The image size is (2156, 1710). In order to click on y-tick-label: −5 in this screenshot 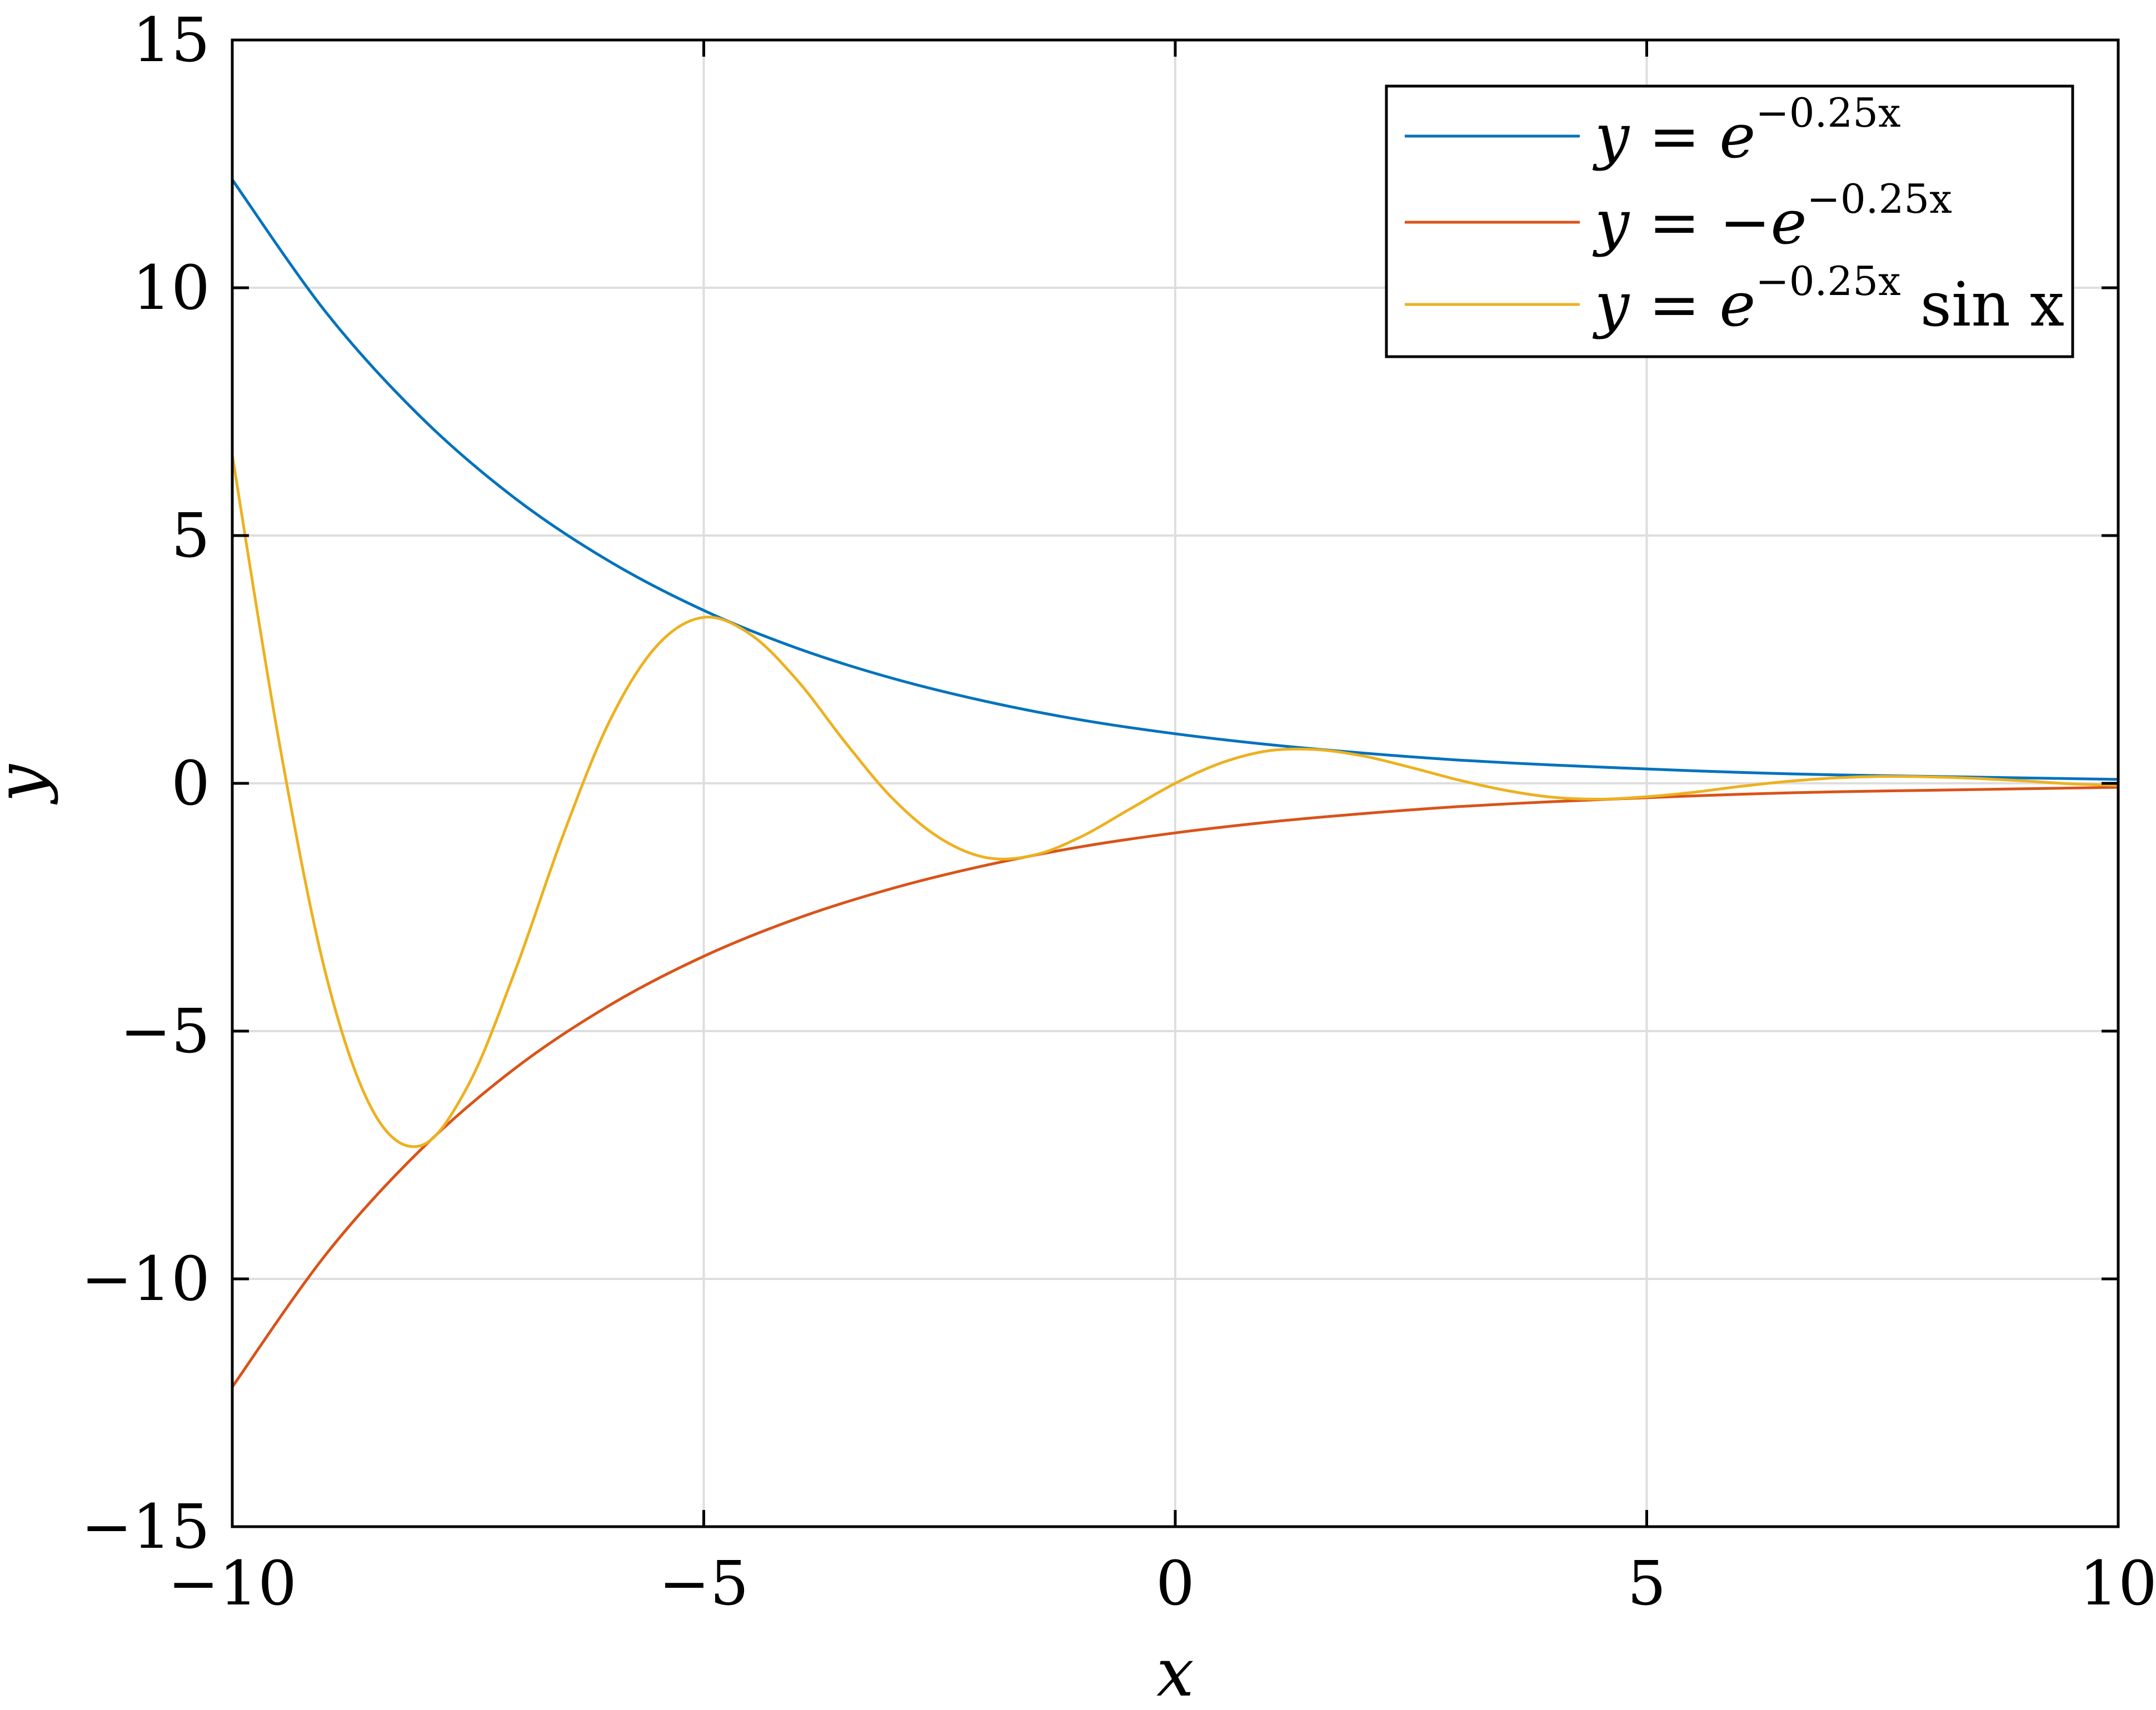, I will do `click(165, 1031)`.